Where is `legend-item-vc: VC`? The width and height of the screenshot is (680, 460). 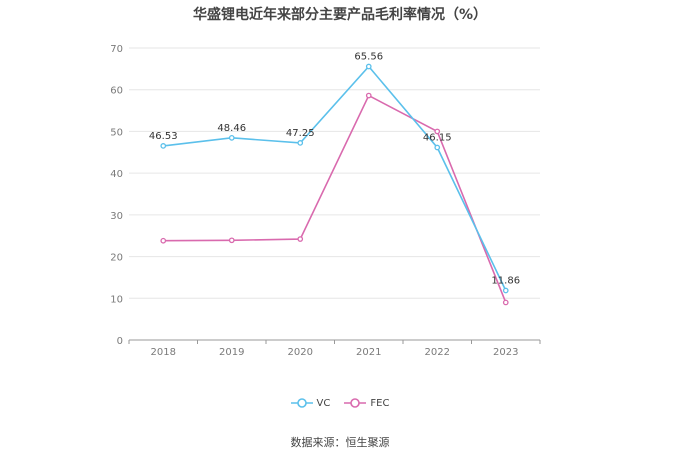 legend-item-vc: VC is located at coordinates (310, 403).